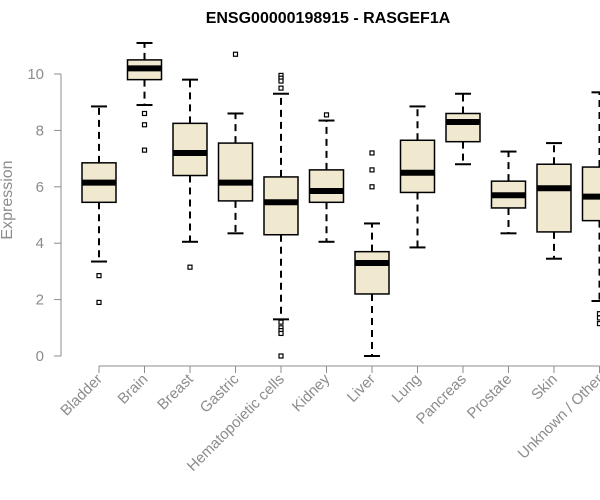 This screenshot has height=500, width=600. I want to click on y-tick-label: 10, so click(35, 74).